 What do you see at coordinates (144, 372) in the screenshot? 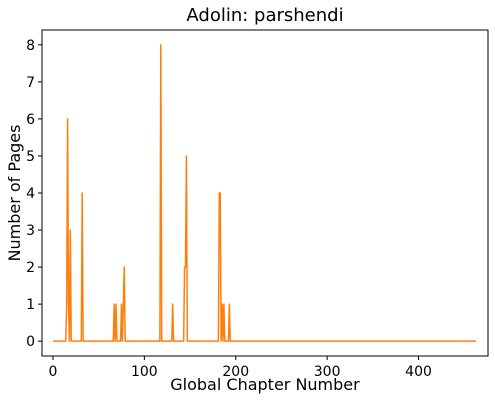
I see `x-tick-label: 100` at bounding box center [144, 372].